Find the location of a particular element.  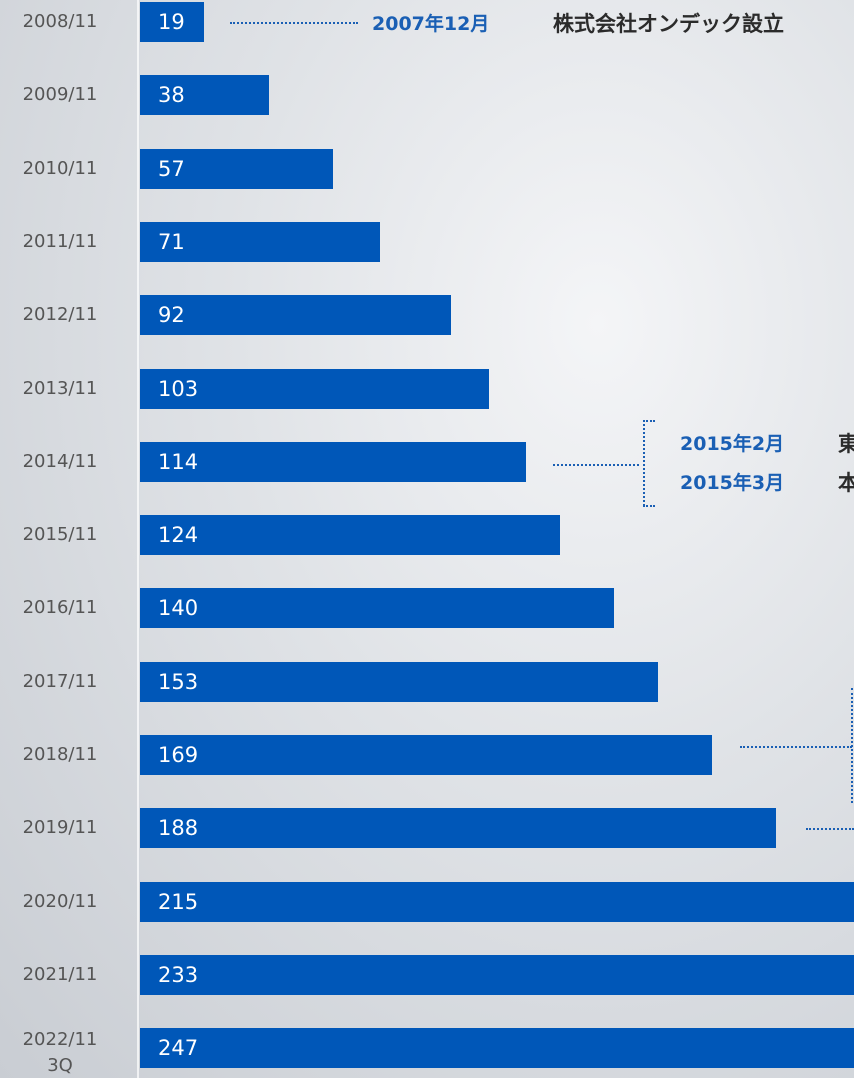

annotation-date: 2007年12月 is located at coordinates (431, 24).